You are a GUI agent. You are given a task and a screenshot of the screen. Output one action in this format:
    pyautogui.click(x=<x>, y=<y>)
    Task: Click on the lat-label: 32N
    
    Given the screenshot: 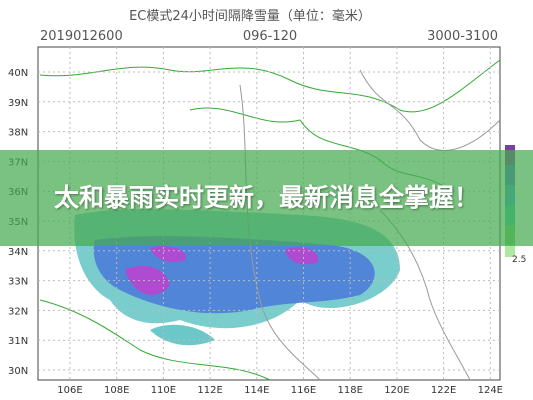 What is the action you would take?
    pyautogui.click(x=18, y=311)
    